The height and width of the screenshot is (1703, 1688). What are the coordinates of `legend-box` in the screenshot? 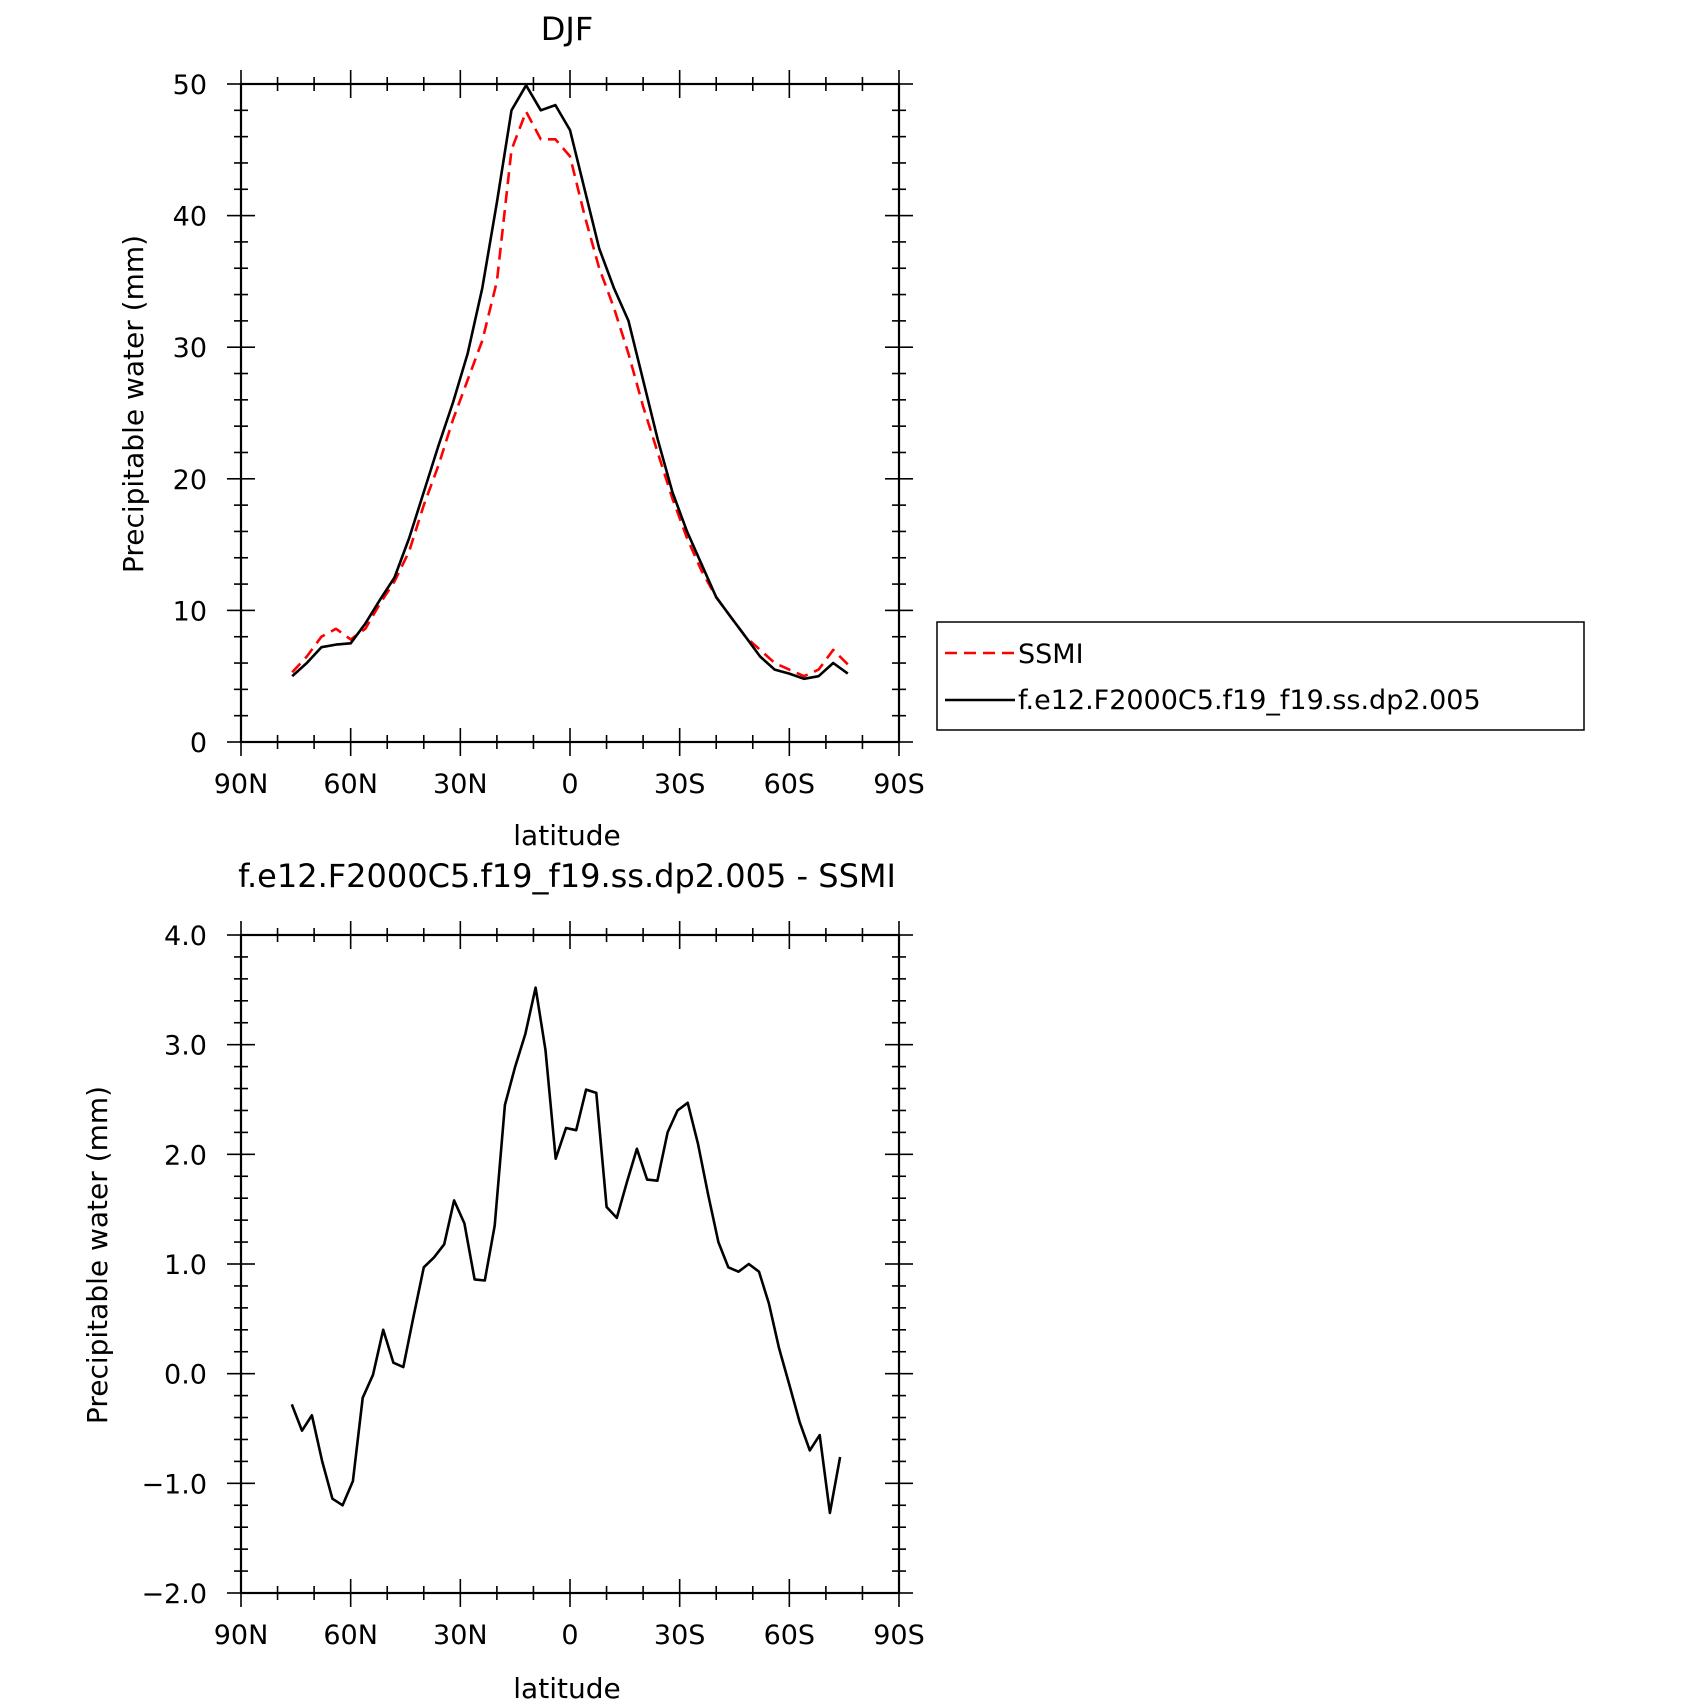 It's located at (1260, 676).